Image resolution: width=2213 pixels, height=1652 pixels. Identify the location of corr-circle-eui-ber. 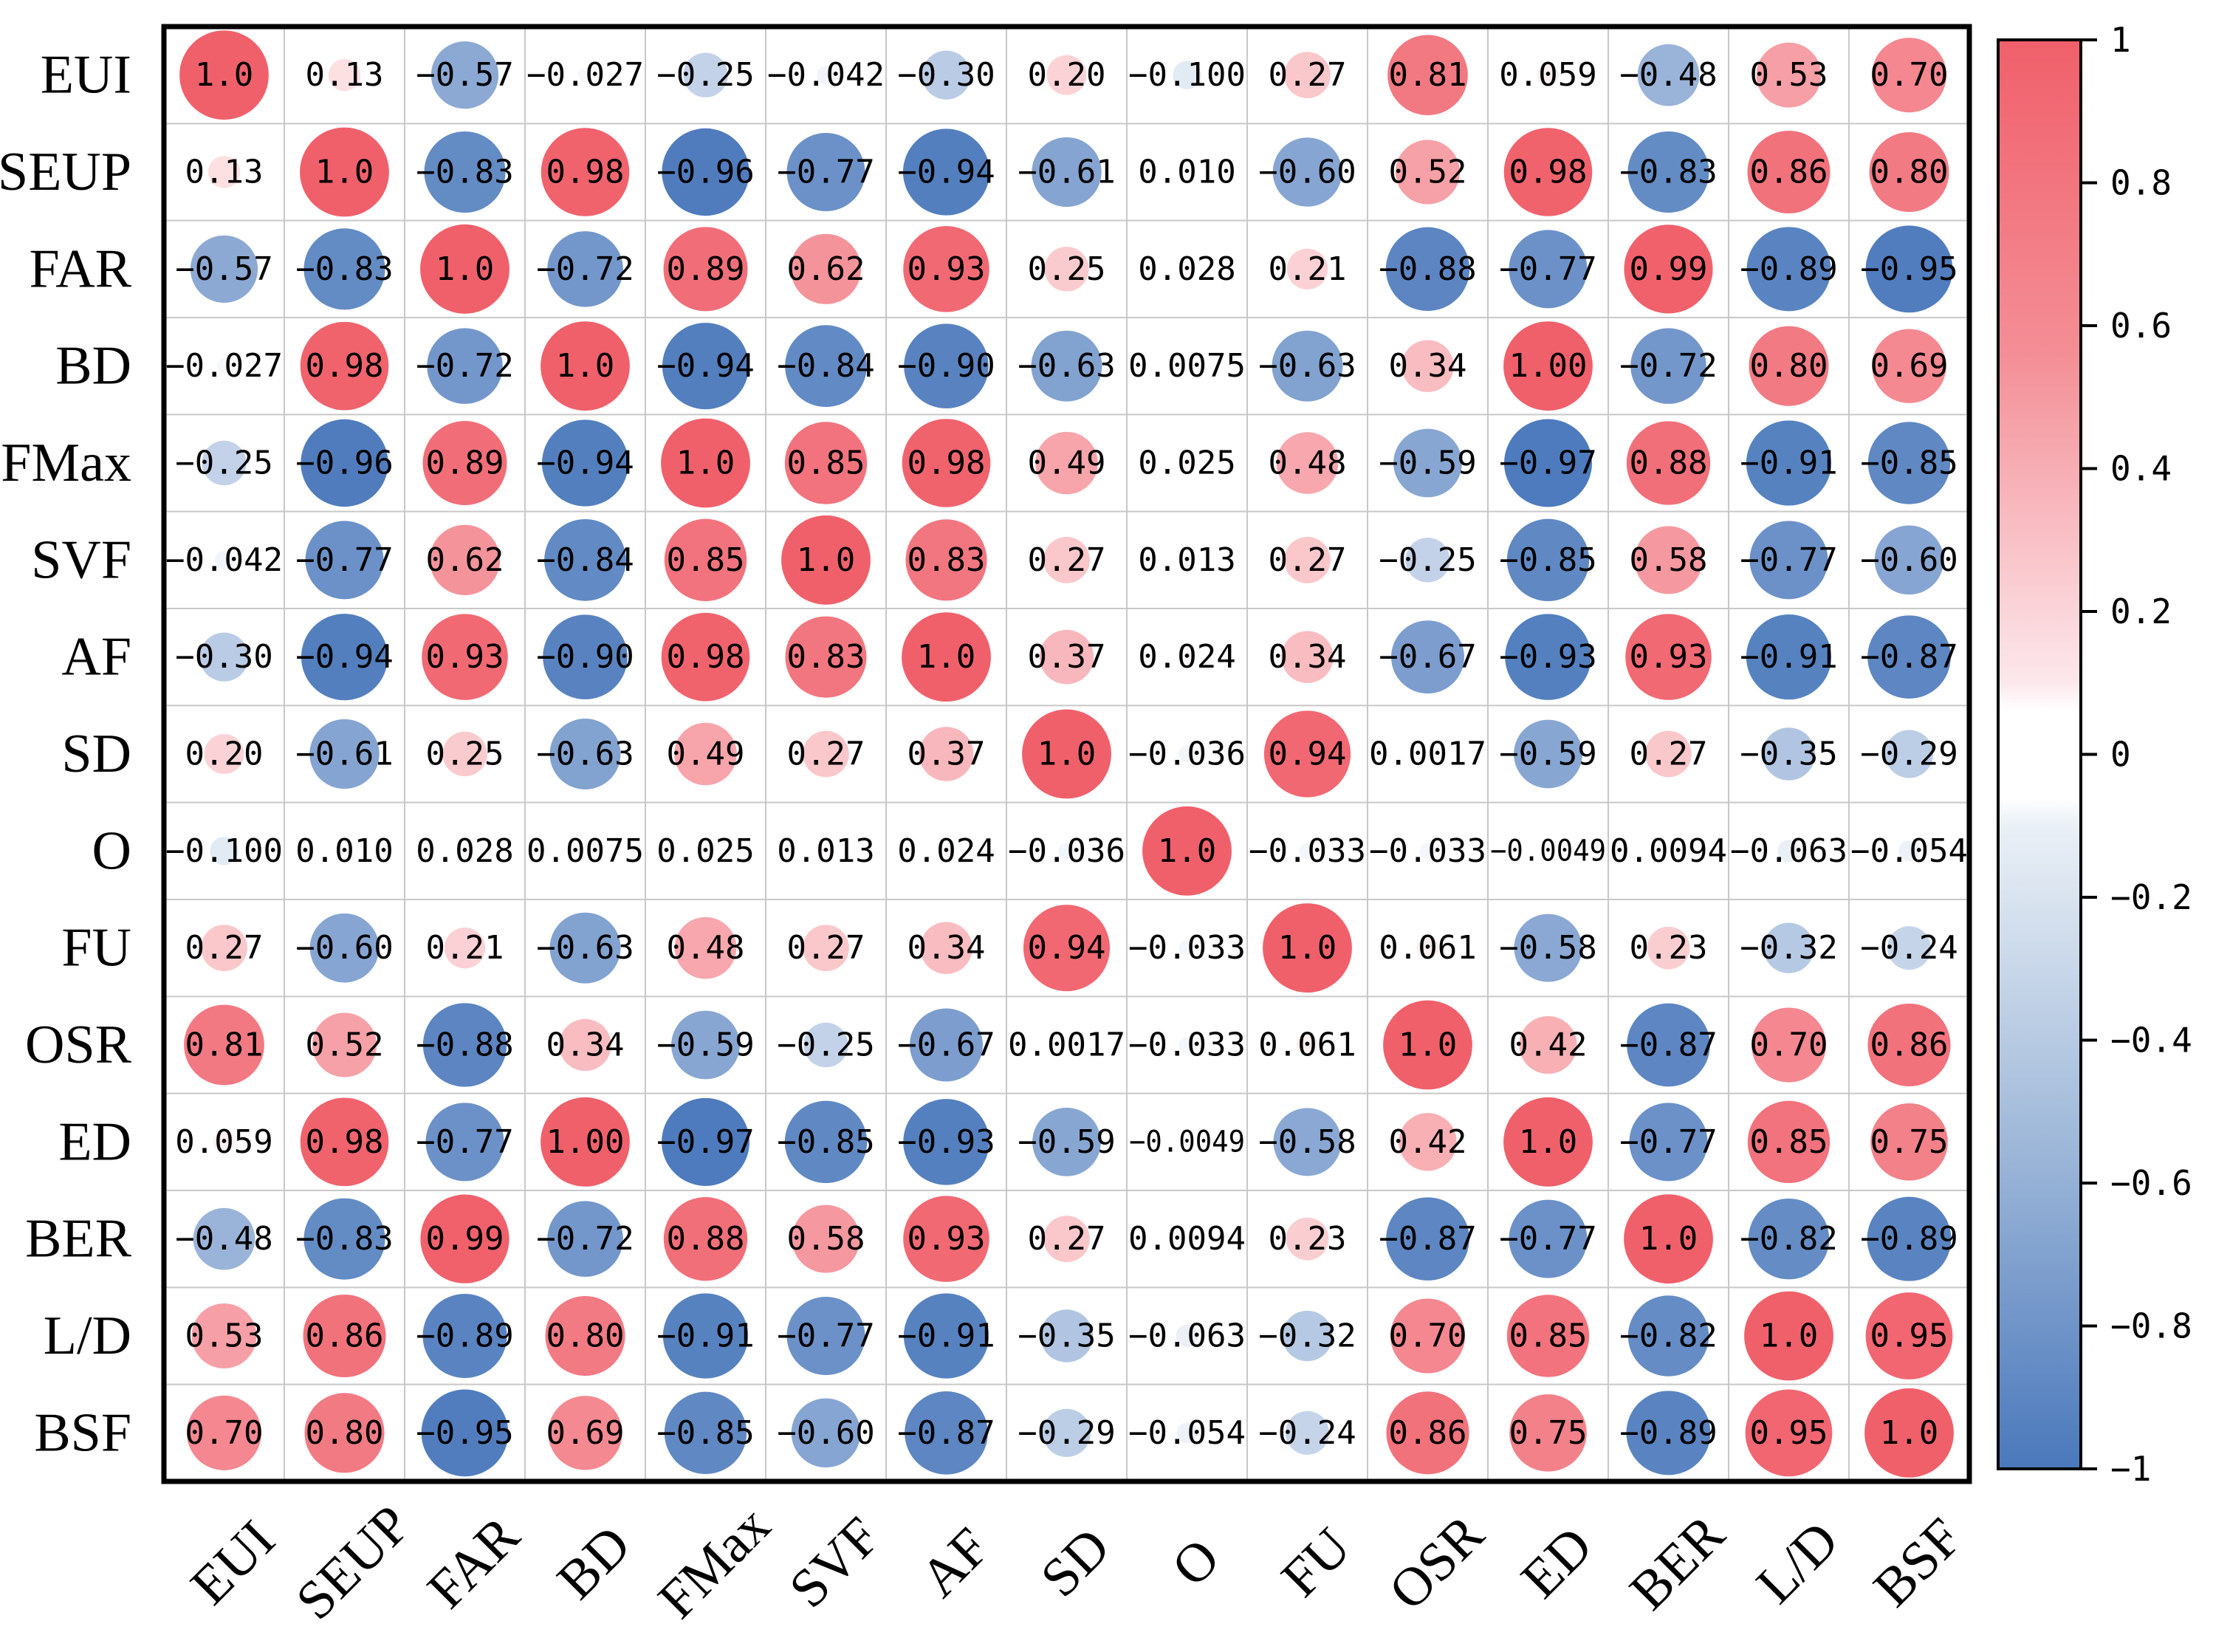
(1668, 75).